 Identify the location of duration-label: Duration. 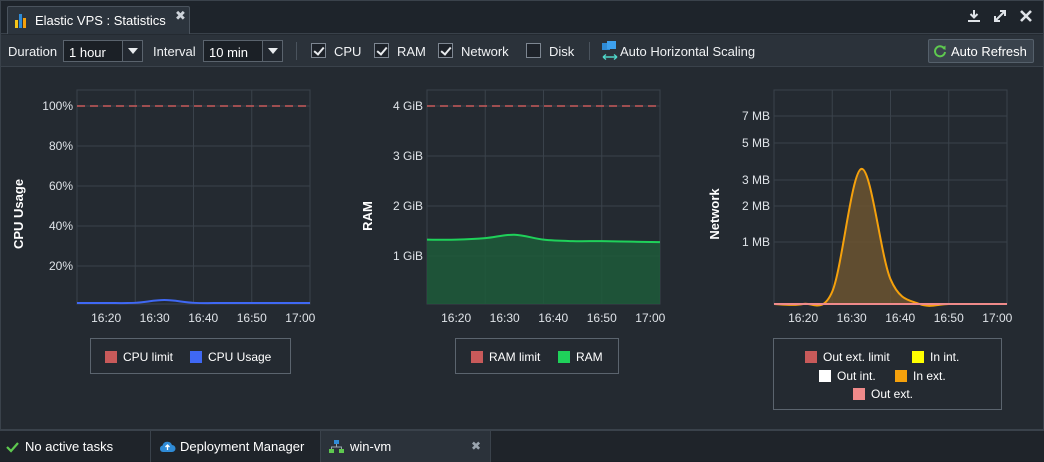
(33, 51).